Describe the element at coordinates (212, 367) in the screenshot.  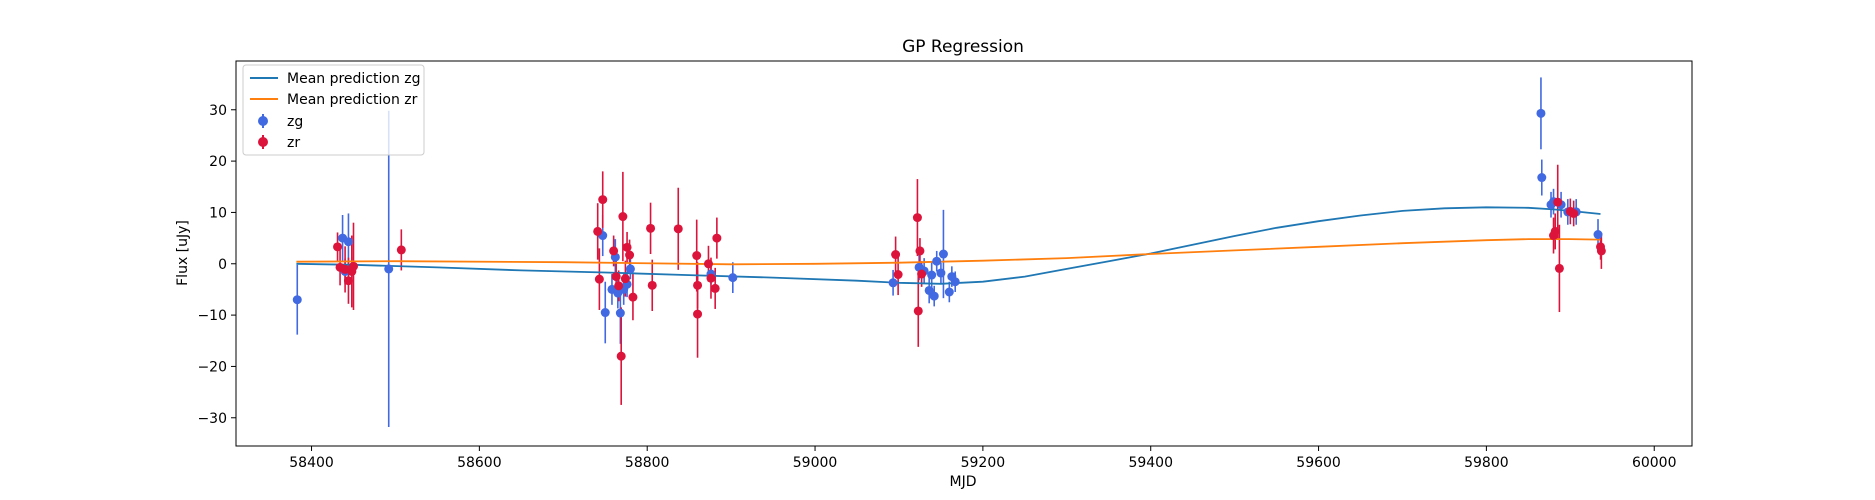
I see `y-tick-label: −20` at that location.